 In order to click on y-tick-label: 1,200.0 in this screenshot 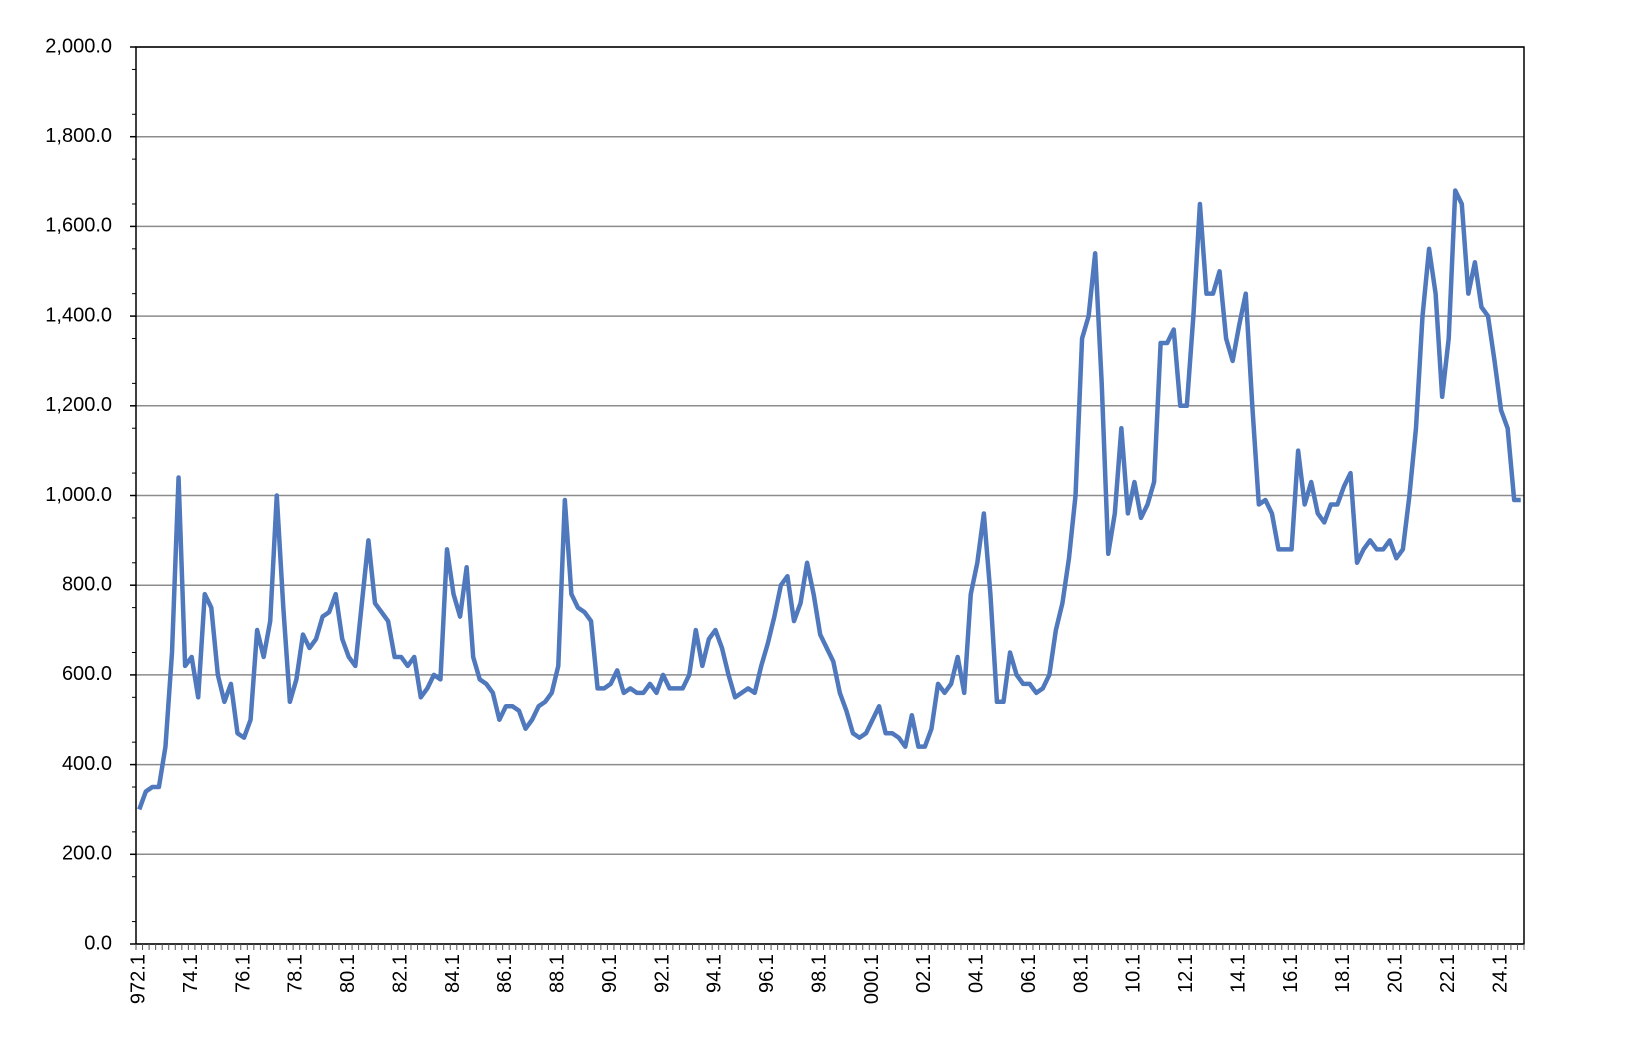, I will do `click(78, 405)`.